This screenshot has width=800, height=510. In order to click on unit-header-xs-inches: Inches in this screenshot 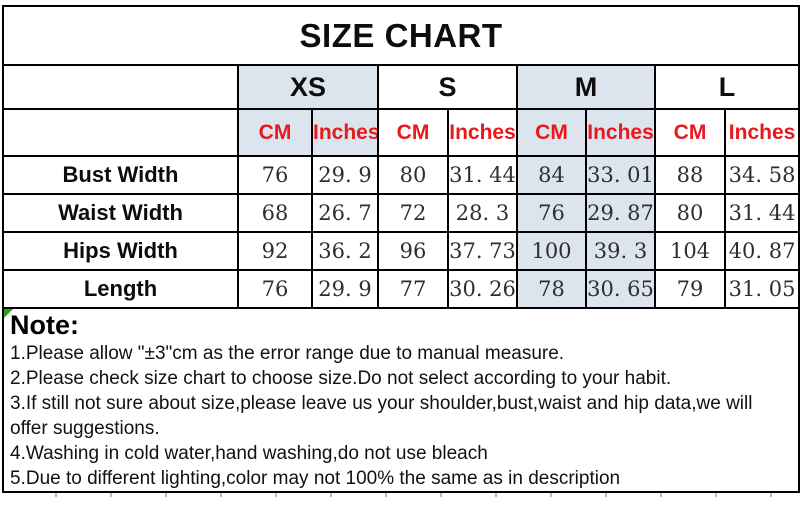, I will do `click(345, 132)`.